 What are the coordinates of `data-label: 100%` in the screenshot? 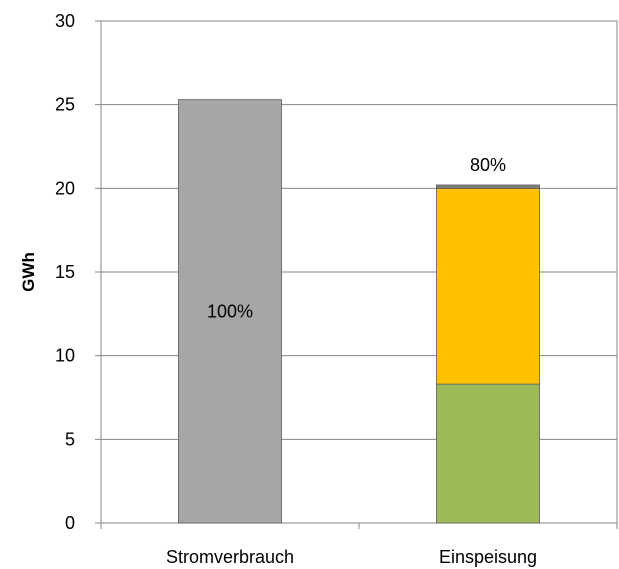 It's located at (230, 311).